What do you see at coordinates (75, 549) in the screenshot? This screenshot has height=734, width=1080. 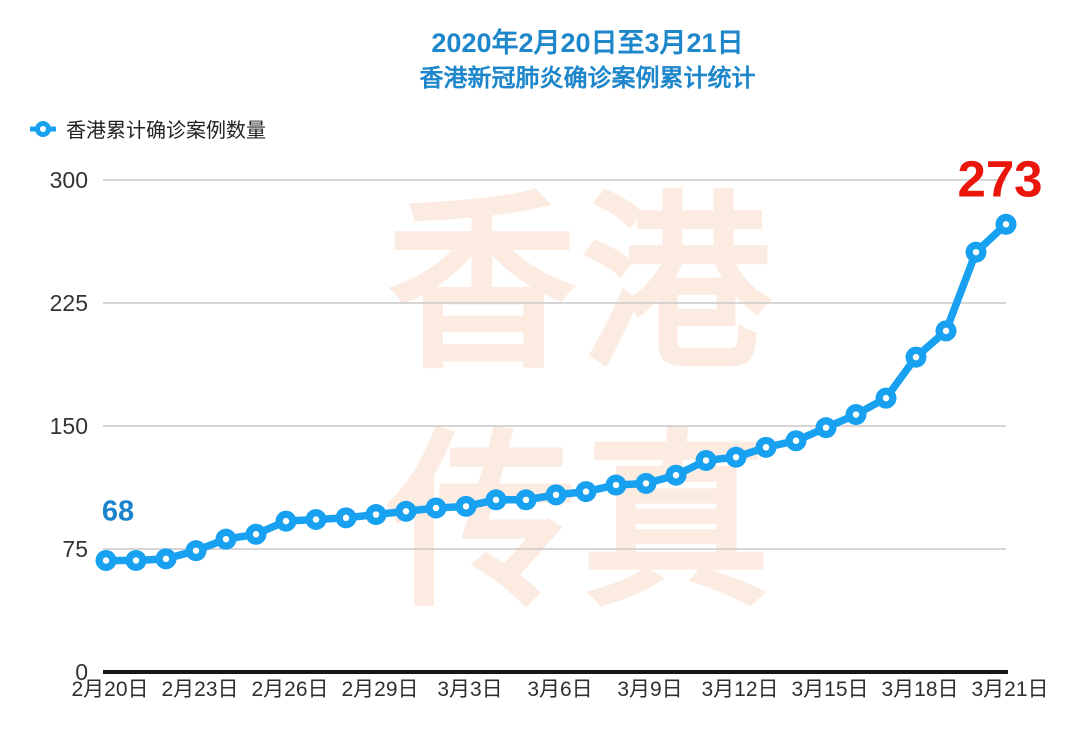 I see `y-tick-label: 75` at bounding box center [75, 549].